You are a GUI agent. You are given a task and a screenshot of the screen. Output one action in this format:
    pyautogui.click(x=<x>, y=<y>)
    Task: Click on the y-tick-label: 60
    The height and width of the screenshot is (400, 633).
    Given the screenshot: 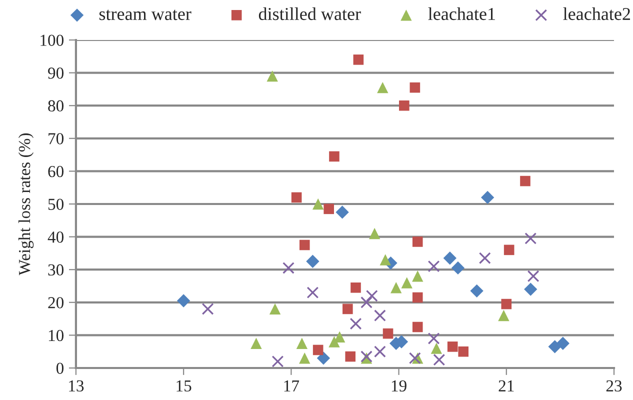 What is the action you would take?
    pyautogui.click(x=56, y=172)
    